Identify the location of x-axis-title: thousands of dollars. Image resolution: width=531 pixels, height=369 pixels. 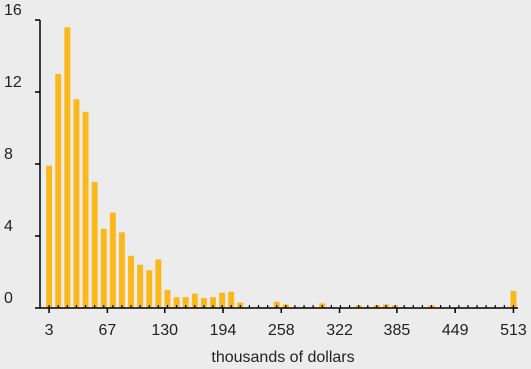
(282, 357).